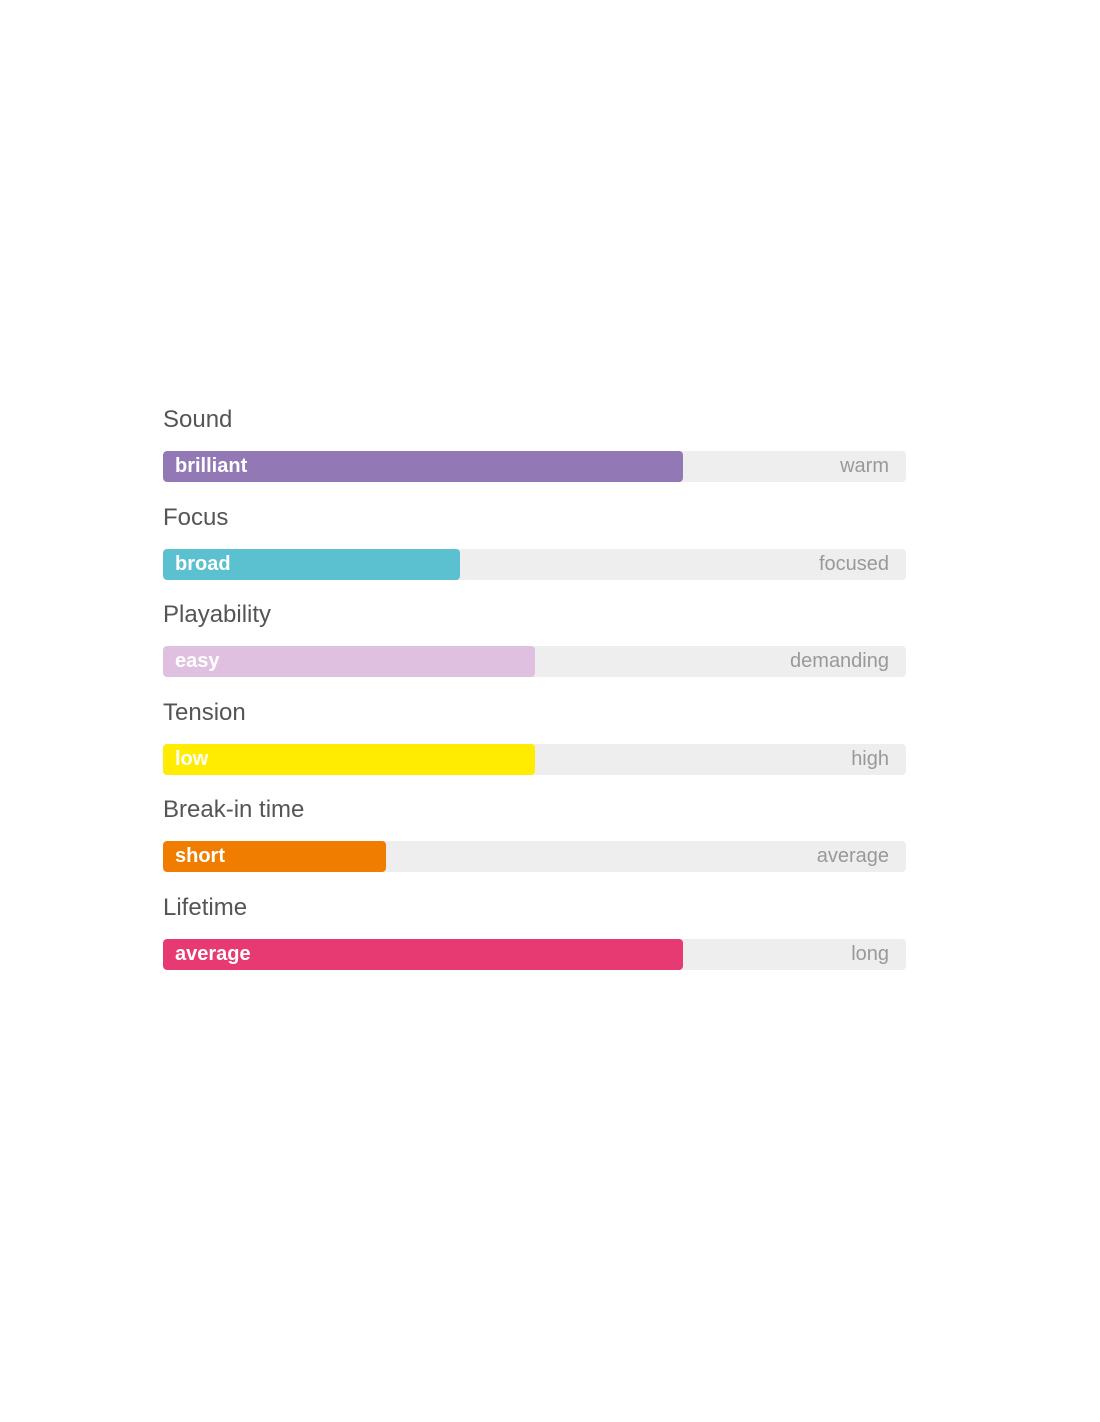 The height and width of the screenshot is (1422, 1100). What do you see at coordinates (870, 758) in the screenshot?
I see `rating-high-label: high` at bounding box center [870, 758].